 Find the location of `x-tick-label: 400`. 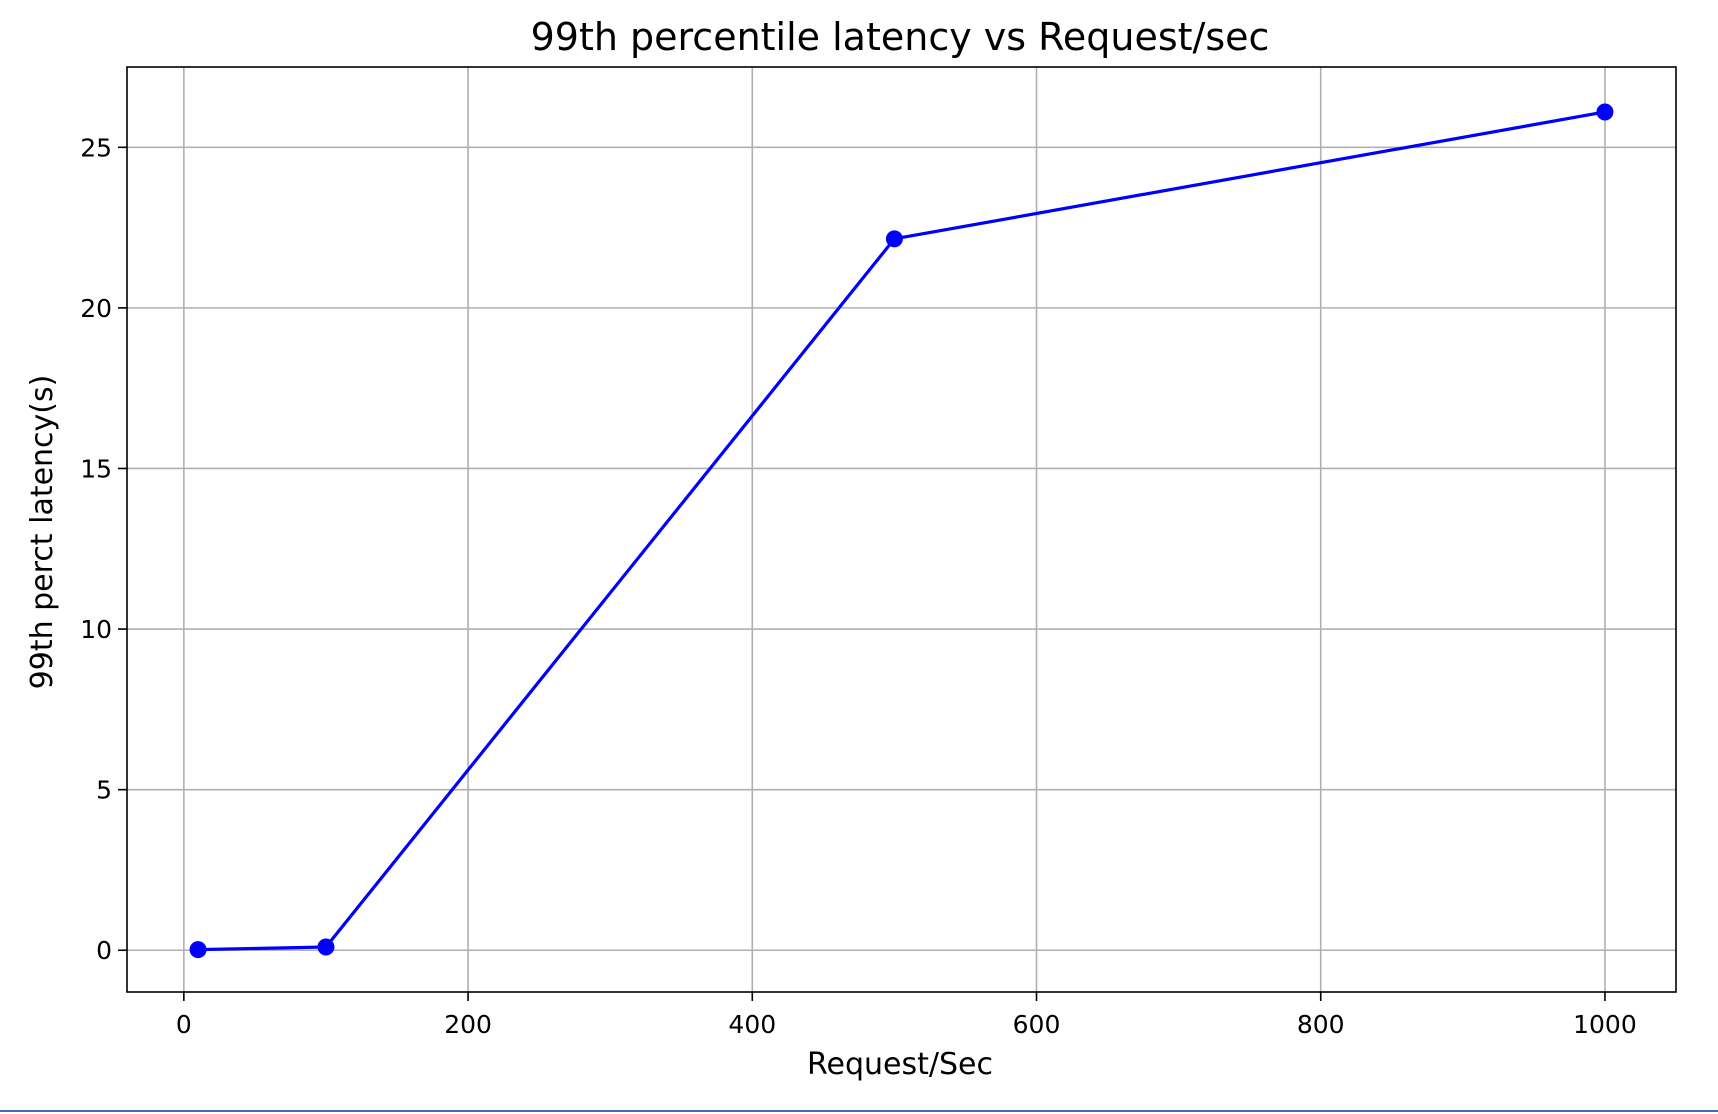

x-tick-label: 400 is located at coordinates (752, 1024).